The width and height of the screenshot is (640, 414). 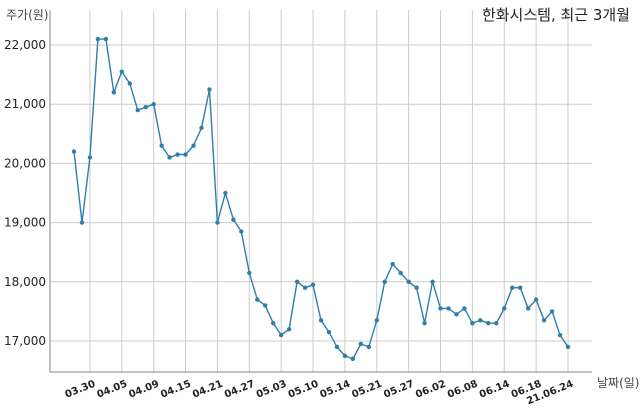 What do you see at coordinates (25, 45) in the screenshot?
I see `y-tick-label: 22,000` at bounding box center [25, 45].